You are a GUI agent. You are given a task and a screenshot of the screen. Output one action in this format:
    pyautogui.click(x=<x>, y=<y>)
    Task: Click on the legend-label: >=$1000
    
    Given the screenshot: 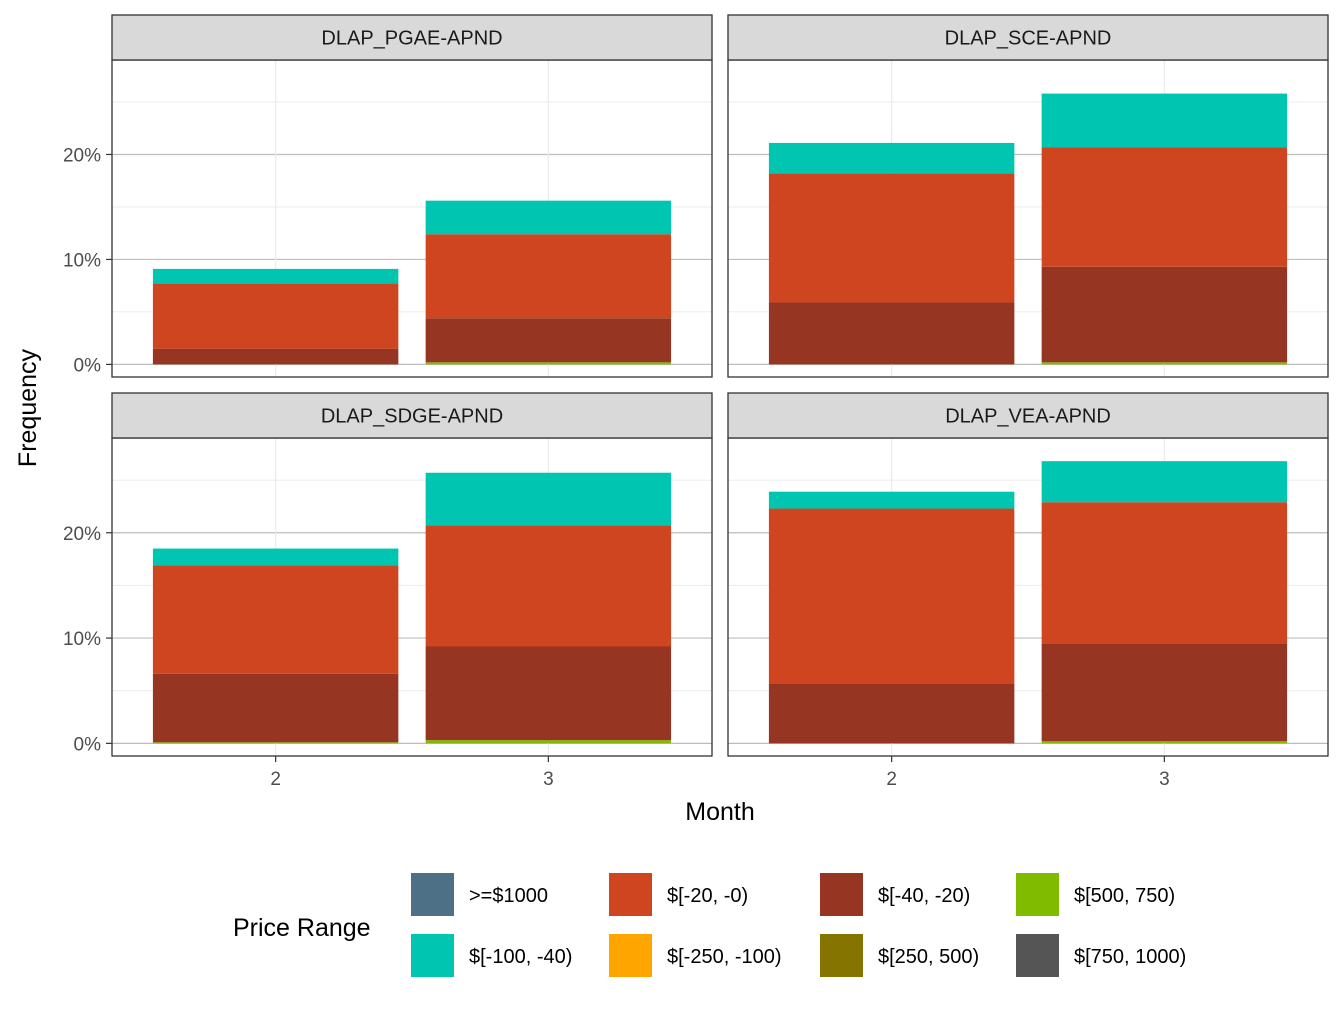 What is the action you would take?
    pyautogui.click(x=508, y=896)
    